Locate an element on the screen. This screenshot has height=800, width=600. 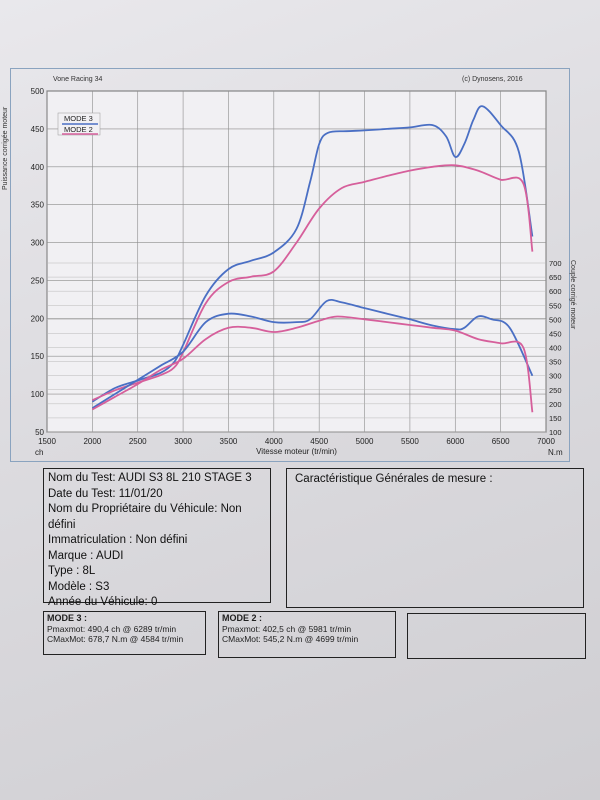
mode3-cmax: CMaxMot: 678,7 N.m @ 4584 tr/min is located at coordinates (115, 639).